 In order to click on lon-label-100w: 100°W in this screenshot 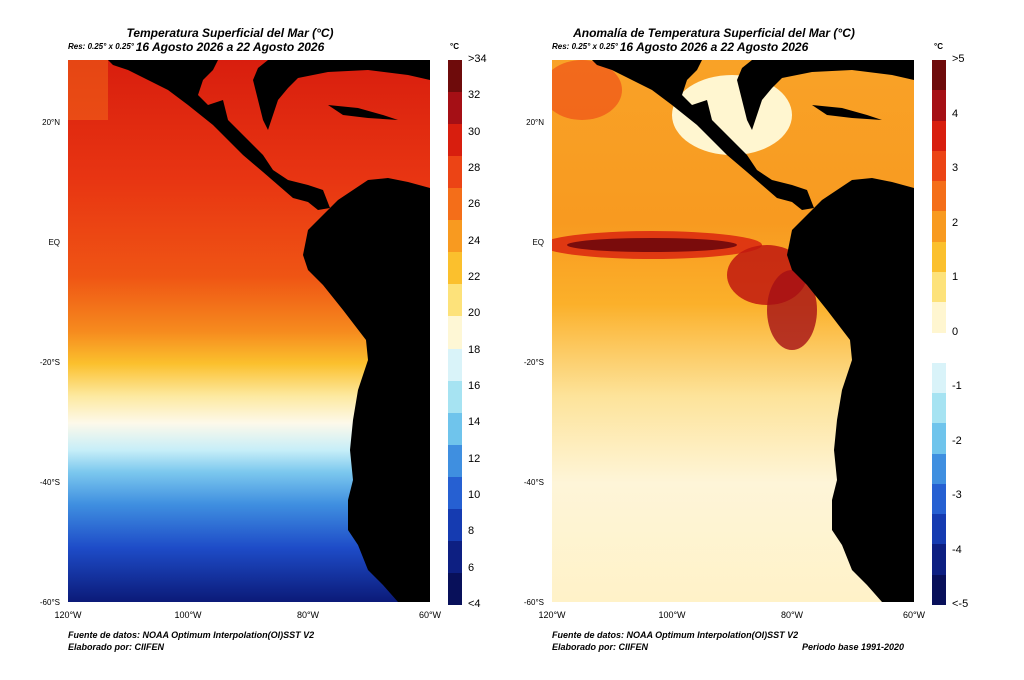, I will do `click(188, 615)`.